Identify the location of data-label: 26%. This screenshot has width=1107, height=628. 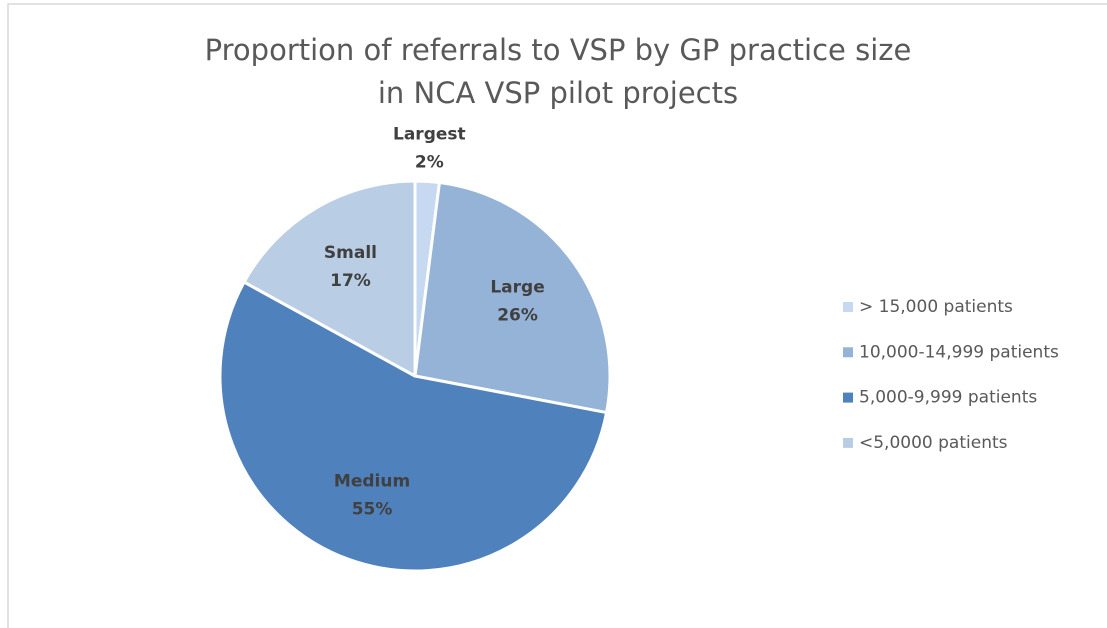
(517, 315).